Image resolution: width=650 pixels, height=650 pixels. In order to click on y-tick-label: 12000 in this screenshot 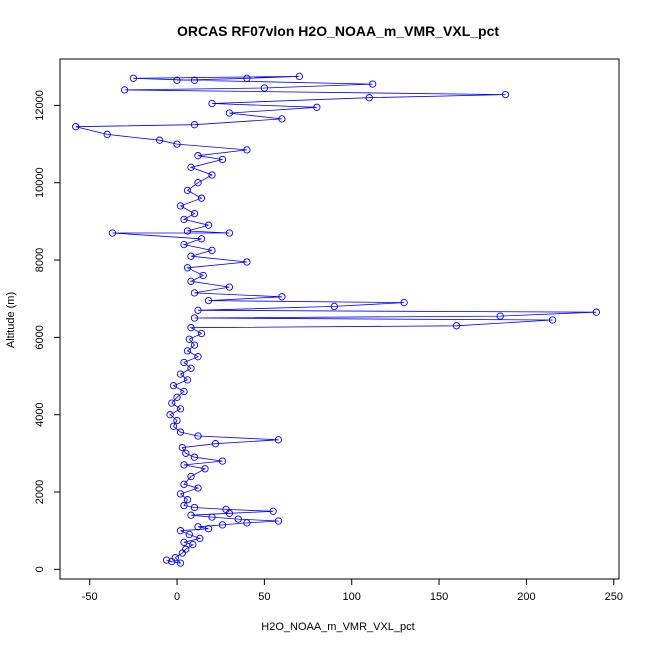, I will do `click(40, 105)`.